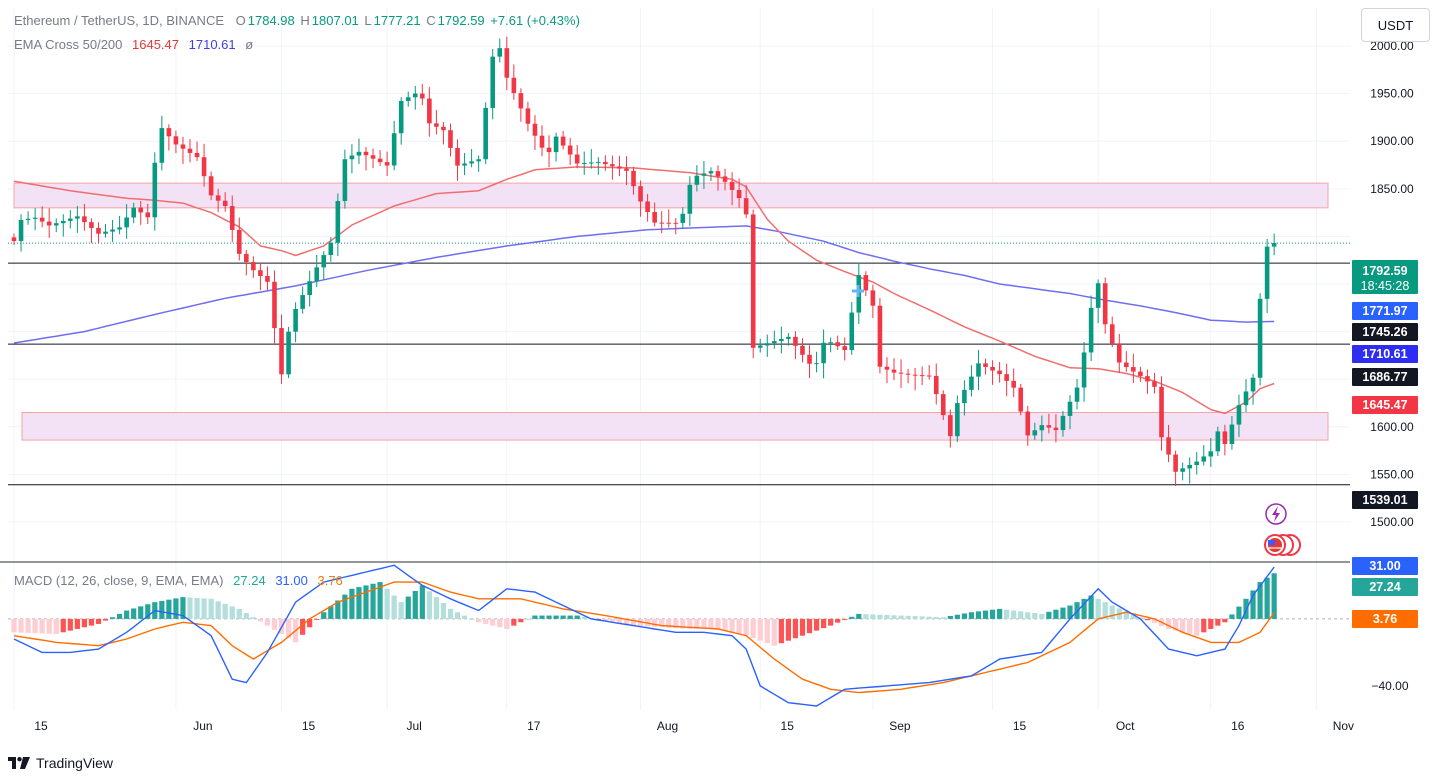 The height and width of the screenshot is (777, 1441). I want to click on macd-value-label-tag-label: 3.76, so click(1385, 619).